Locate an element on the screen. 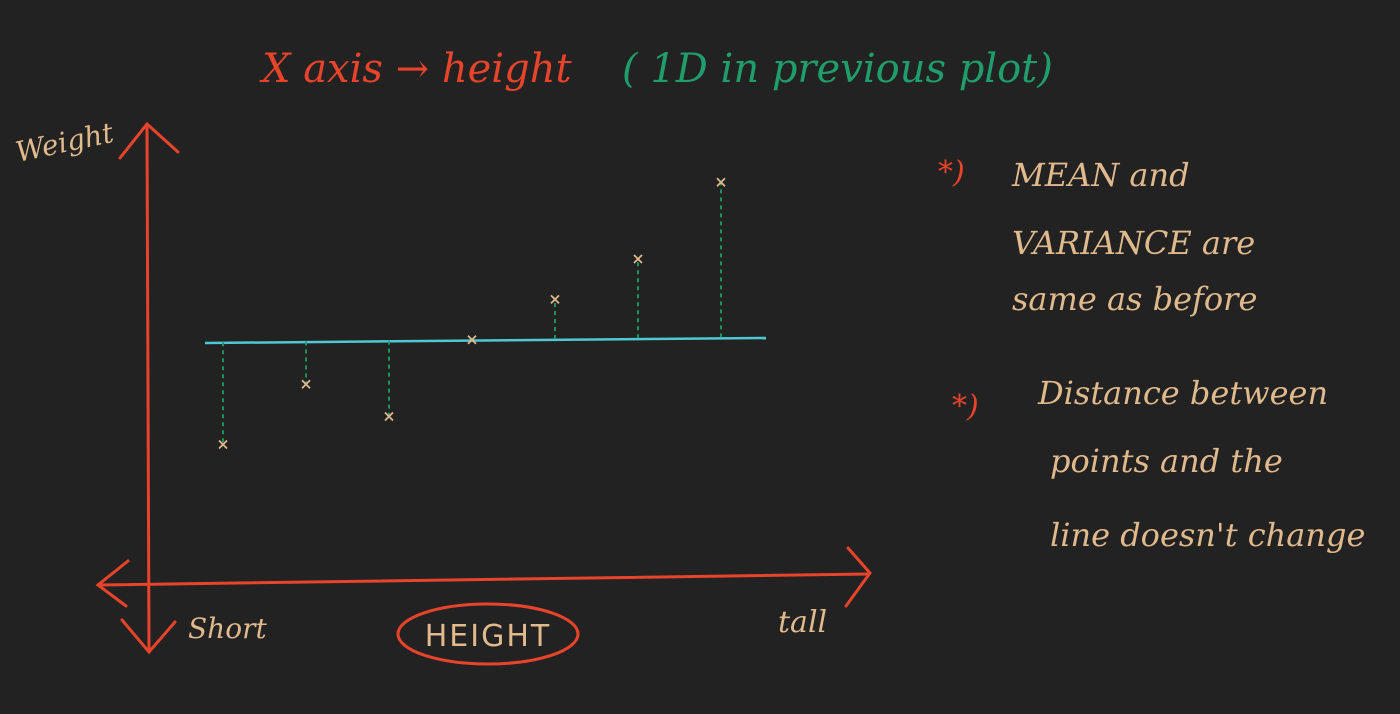 Image resolution: width=1400 pixels, height=714 pixels. mean-line is located at coordinates (485, 340).